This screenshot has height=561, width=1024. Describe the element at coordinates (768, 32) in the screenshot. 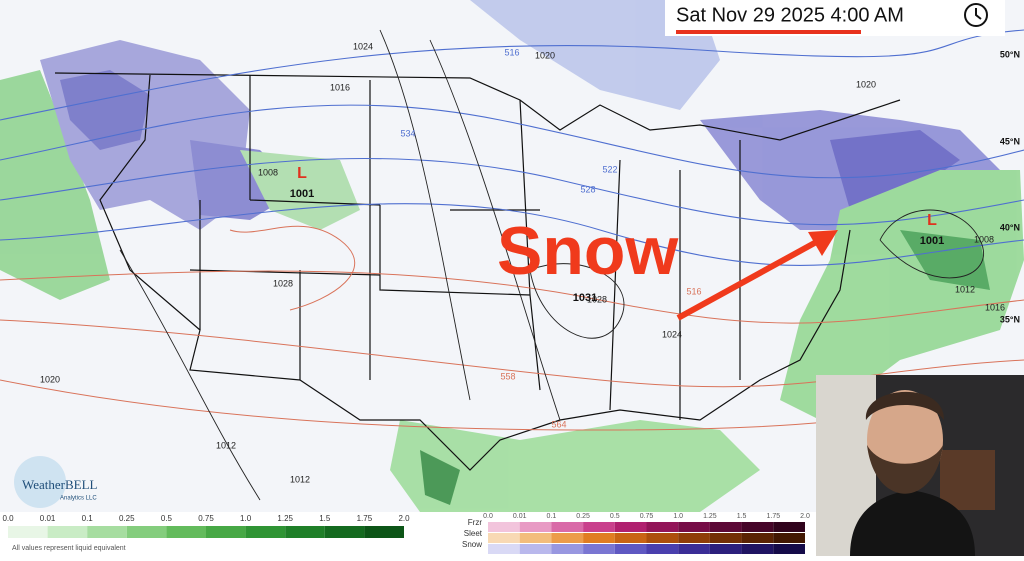

I see `underline` at that location.